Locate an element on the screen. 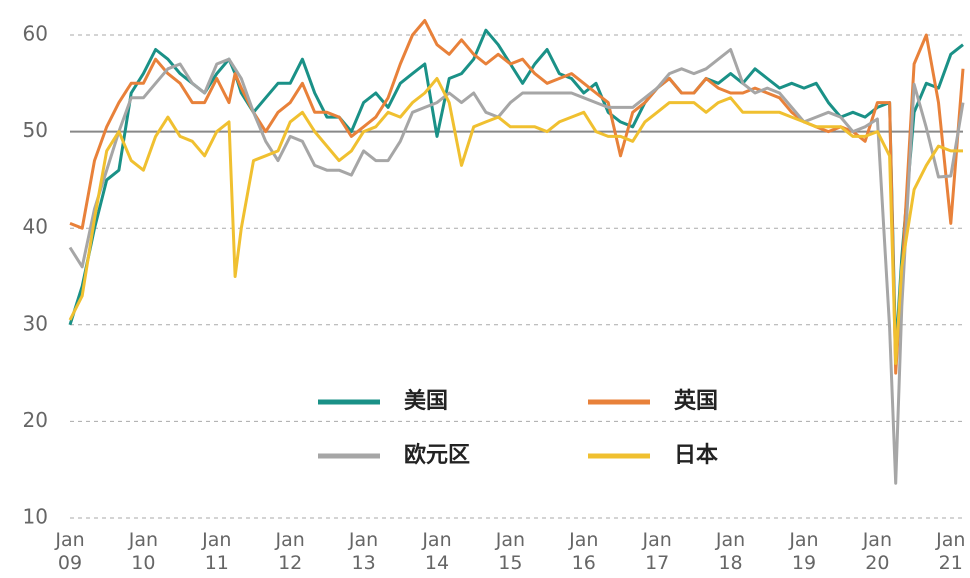 Image resolution: width=970 pixels, height=578 pixels. x-tick-label: Jan 20 is located at coordinates (877, 551).